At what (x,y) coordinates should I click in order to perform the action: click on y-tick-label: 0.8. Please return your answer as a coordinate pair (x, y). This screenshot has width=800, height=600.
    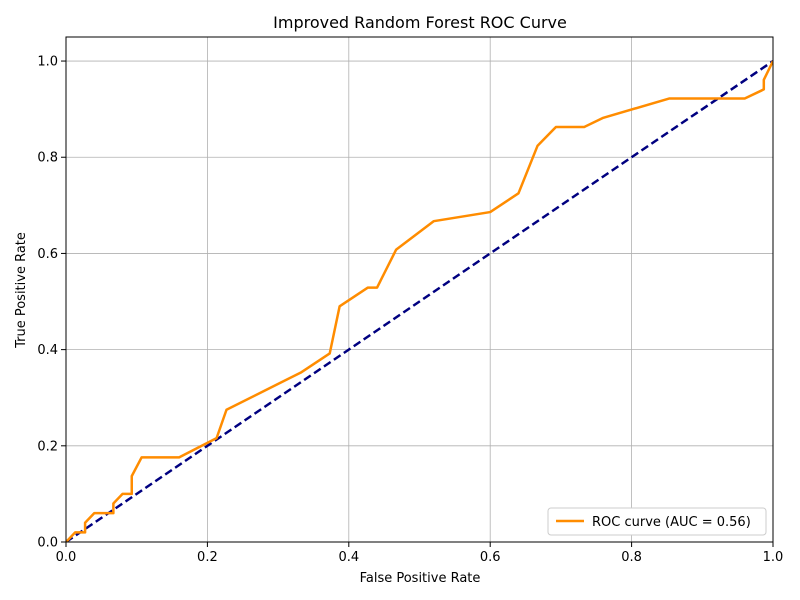
    Looking at the image, I should click on (47, 158).